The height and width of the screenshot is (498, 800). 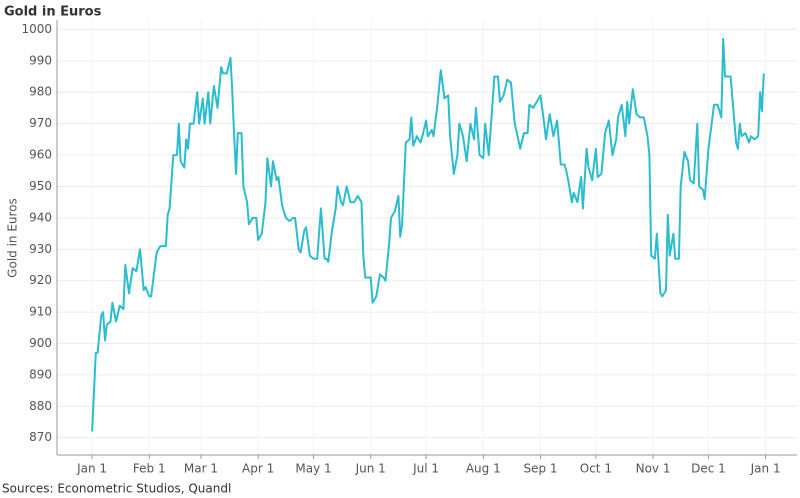 What do you see at coordinates (40, 249) in the screenshot?
I see `y-tick-label: 930` at bounding box center [40, 249].